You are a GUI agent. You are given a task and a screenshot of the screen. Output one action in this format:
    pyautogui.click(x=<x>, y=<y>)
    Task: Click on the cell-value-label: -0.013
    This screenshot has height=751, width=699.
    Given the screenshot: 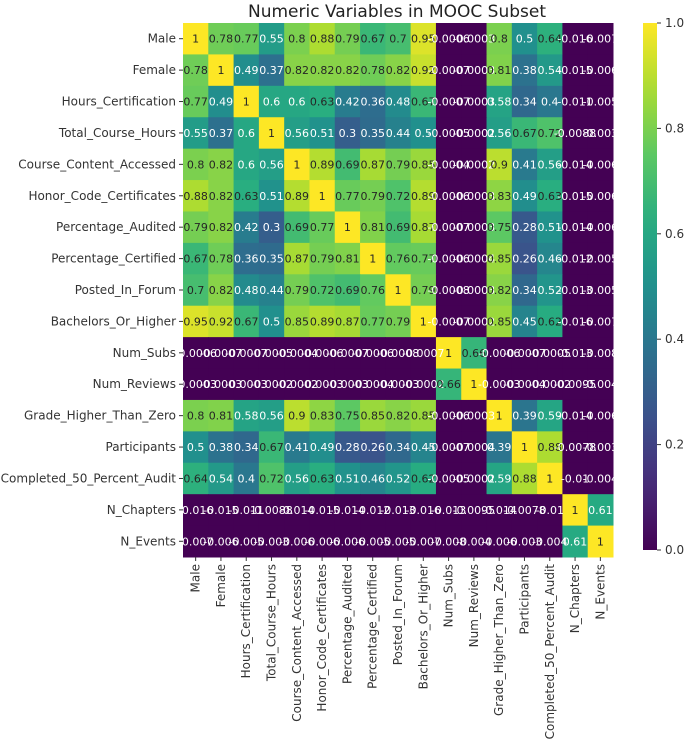 What is the action you would take?
    pyautogui.click(x=397, y=510)
    